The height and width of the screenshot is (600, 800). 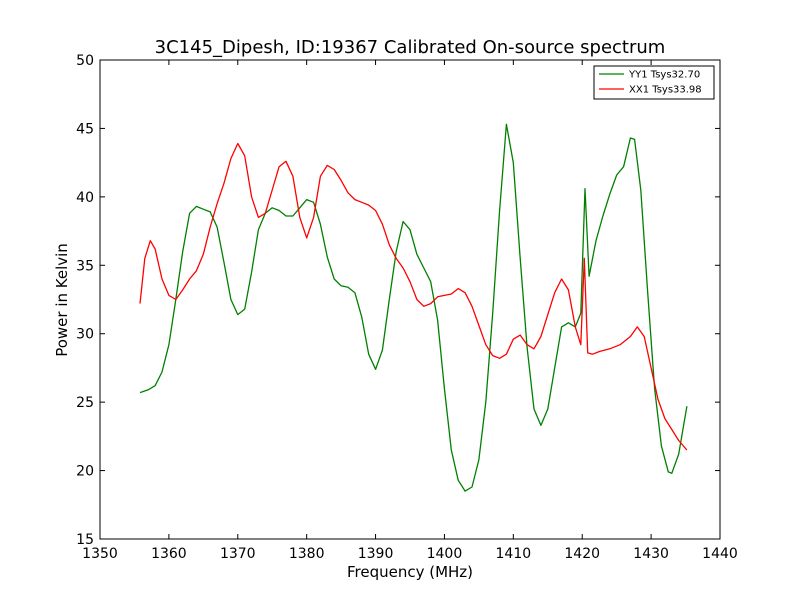 What do you see at coordinates (85, 198) in the screenshot?
I see `y-tick-label: 40` at bounding box center [85, 198].